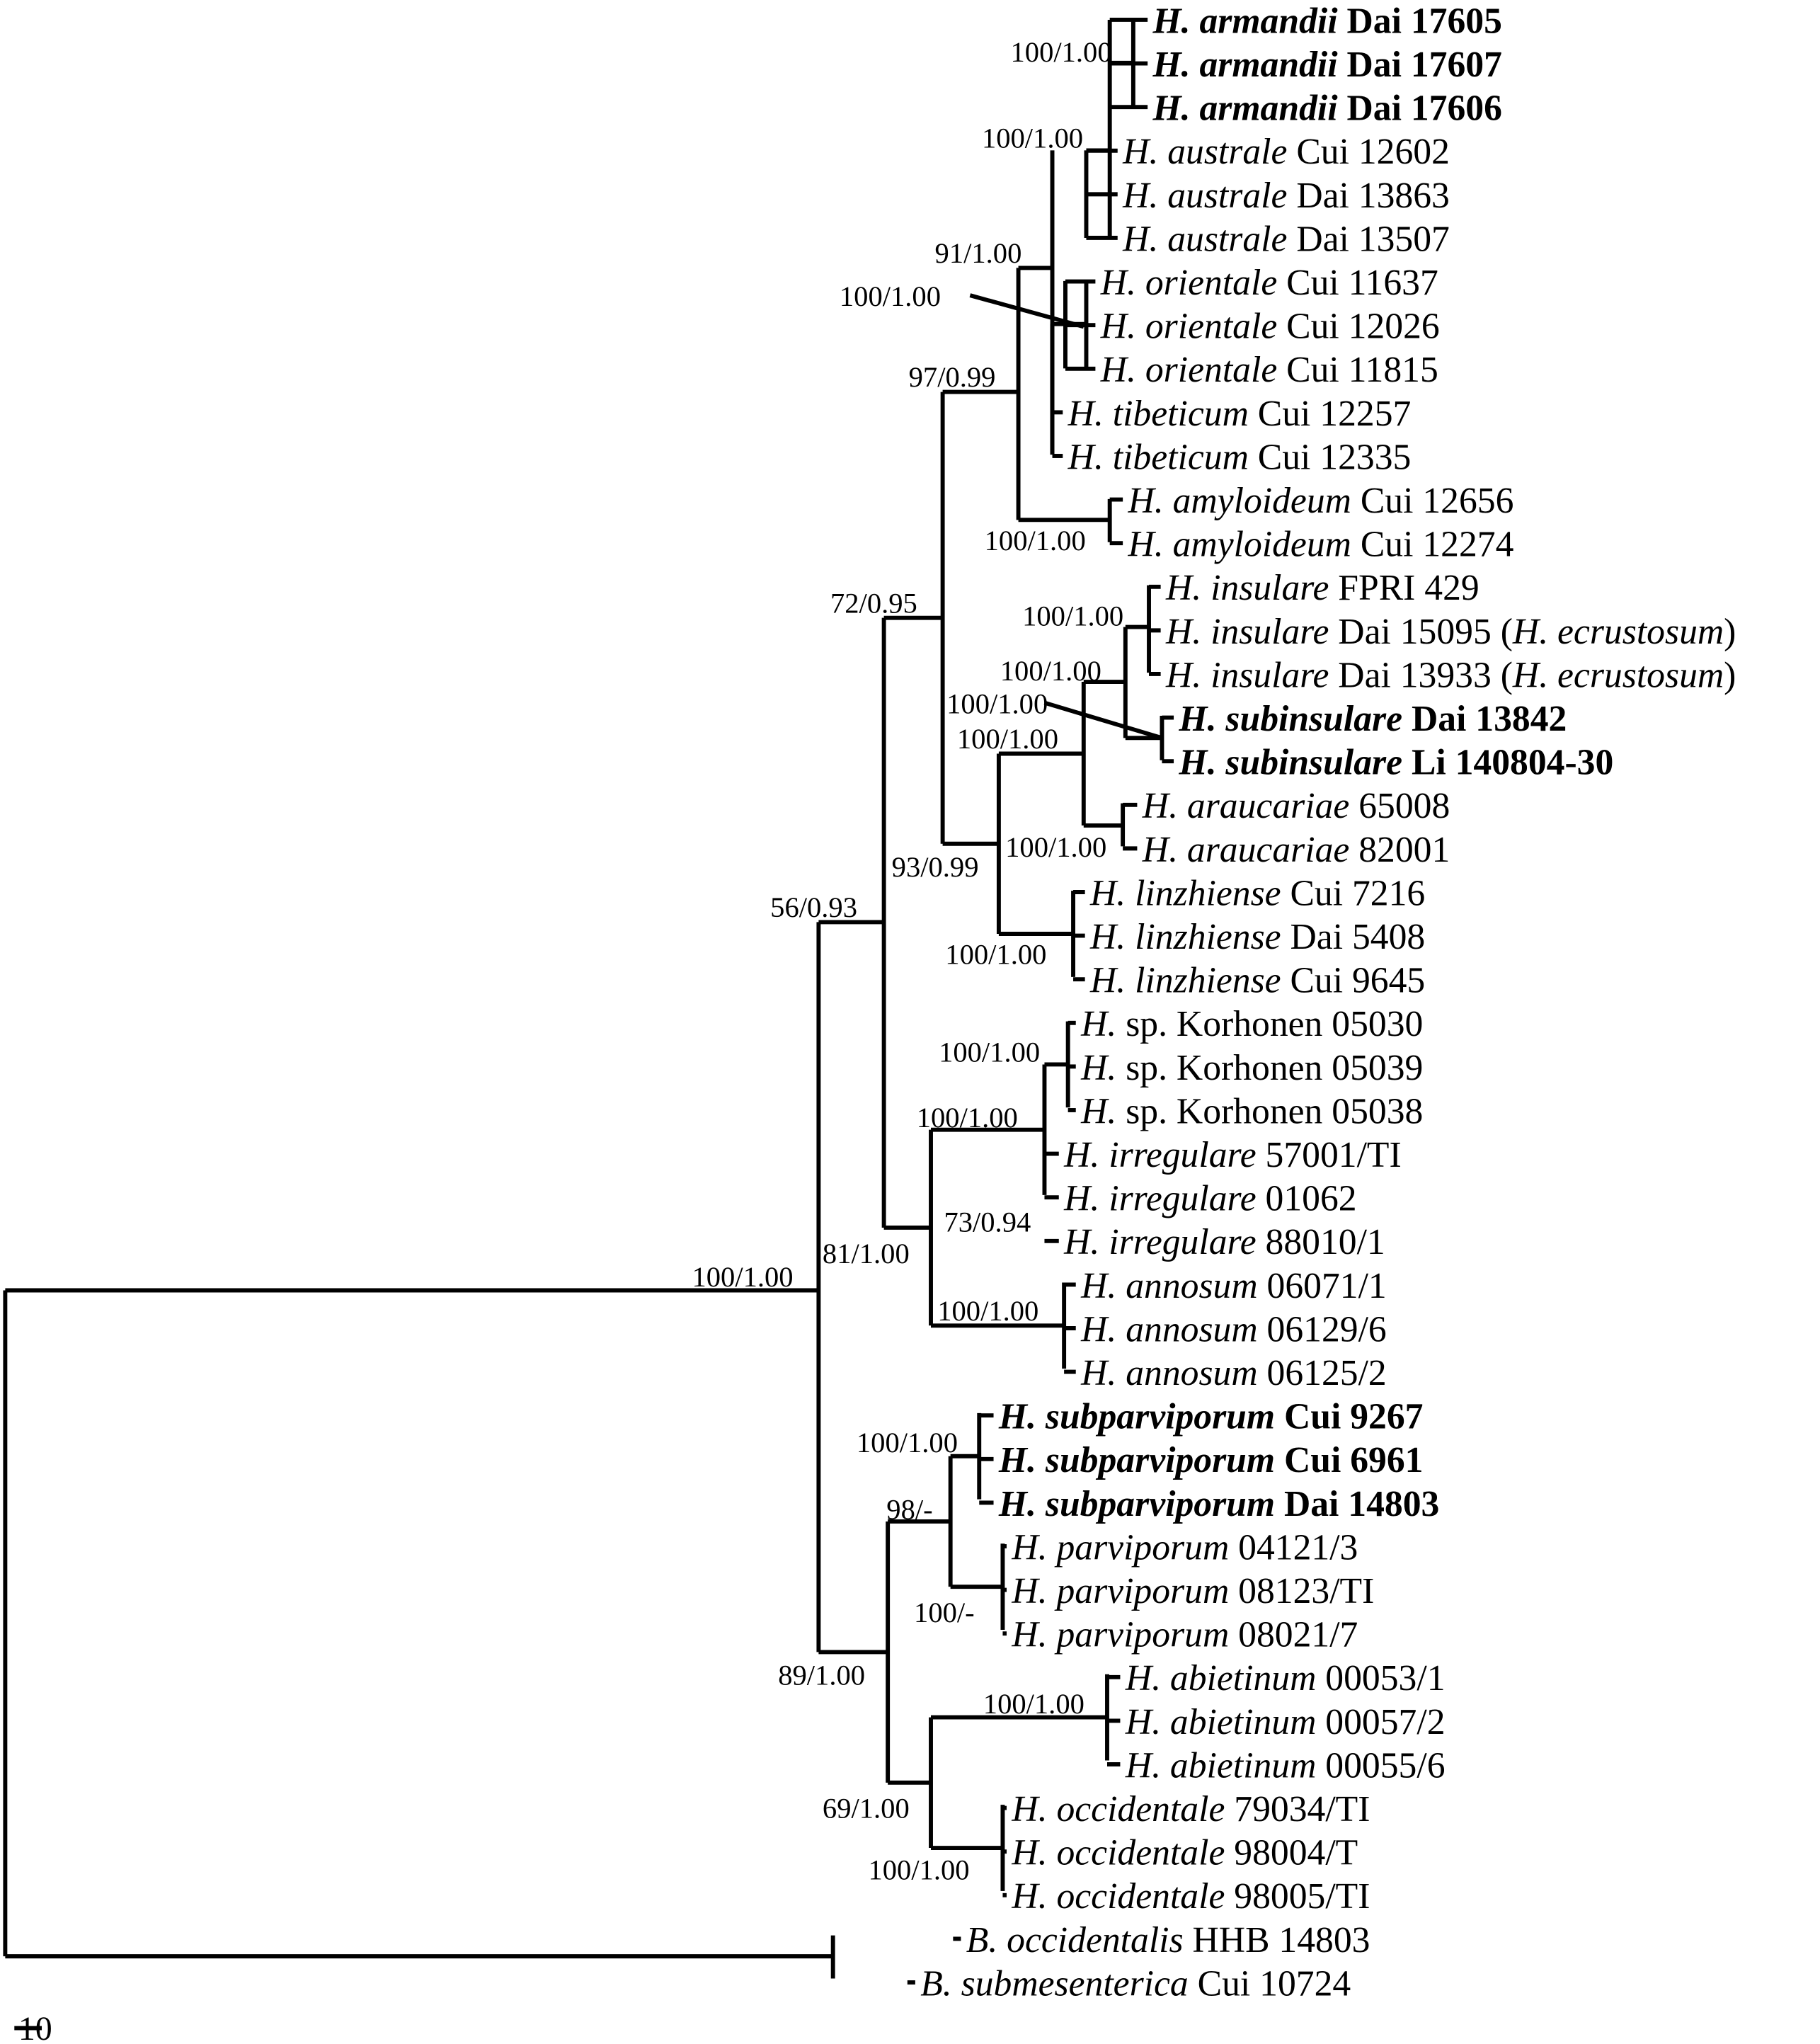 The height and width of the screenshot is (2044, 1820). I want to click on taxon-label: H. armandii Dai 17606, so click(1327, 109).